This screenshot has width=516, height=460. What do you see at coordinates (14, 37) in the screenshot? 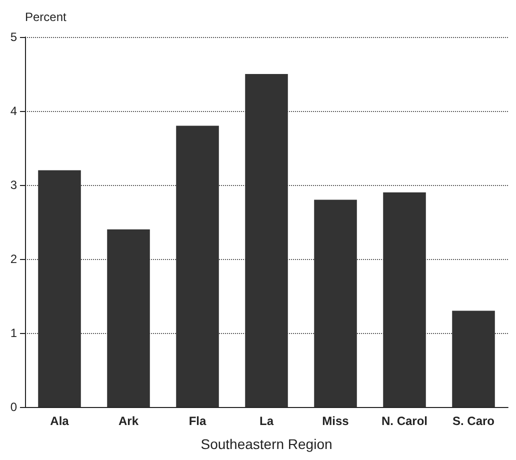
I see `y-tick-label: 5` at bounding box center [14, 37].